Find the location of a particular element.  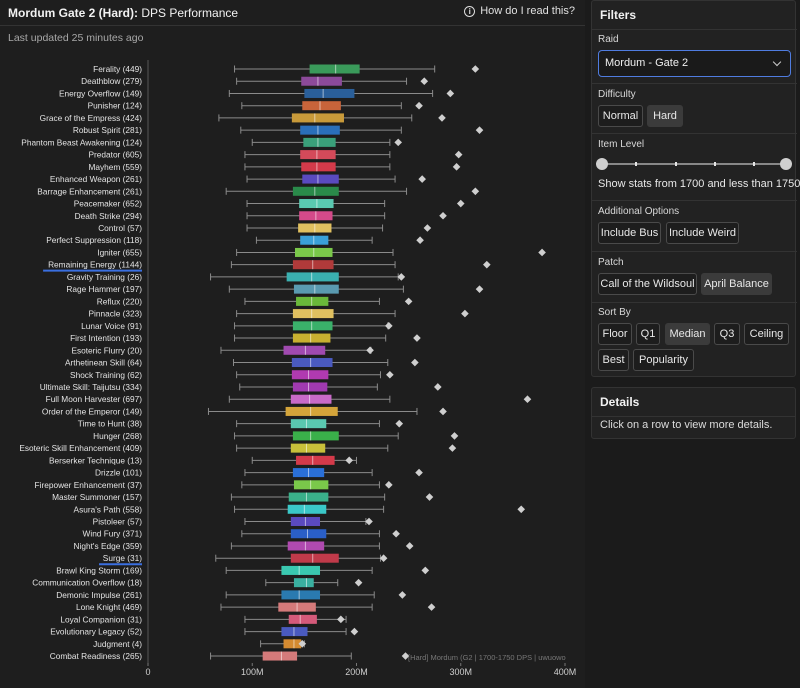

raid-select: Mordum - Gate 2 is located at coordinates (694, 63).